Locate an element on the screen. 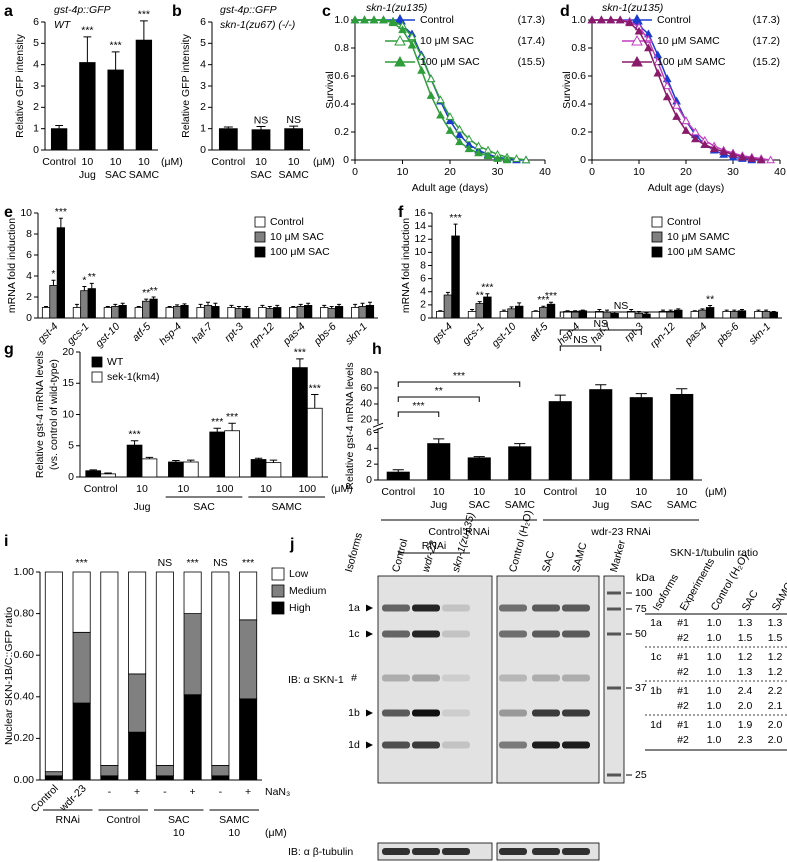 This screenshot has height=862, width=787. lane-label: Control is located at coordinates (400, 556).